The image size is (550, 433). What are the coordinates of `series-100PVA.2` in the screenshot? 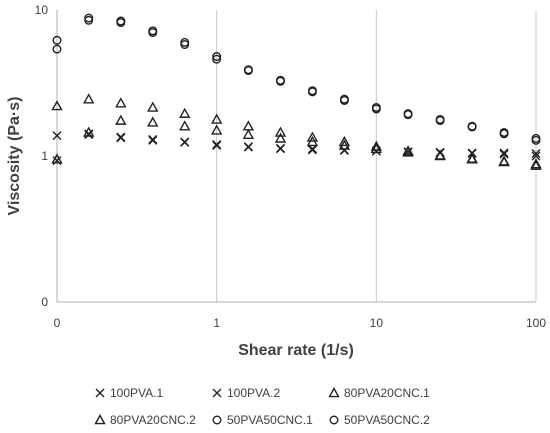 It's located at (296, 147).